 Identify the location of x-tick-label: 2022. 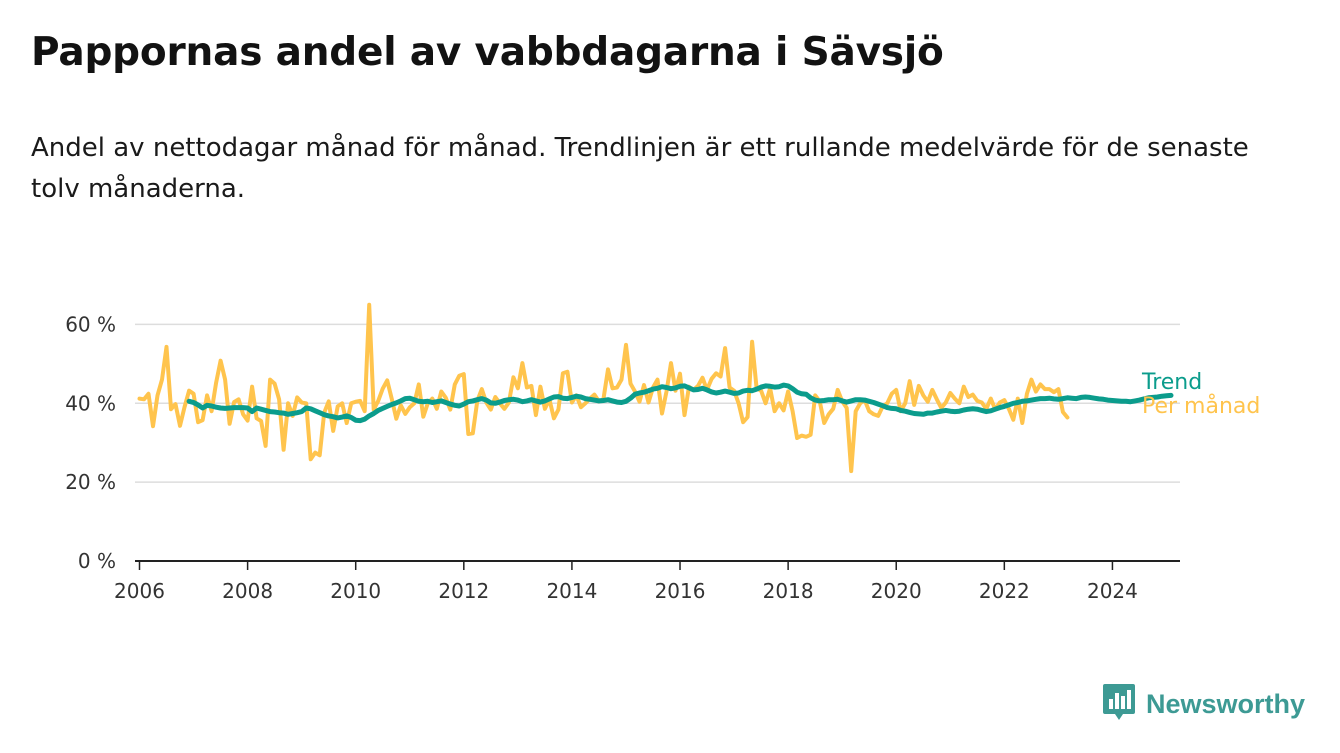
(1004, 591).